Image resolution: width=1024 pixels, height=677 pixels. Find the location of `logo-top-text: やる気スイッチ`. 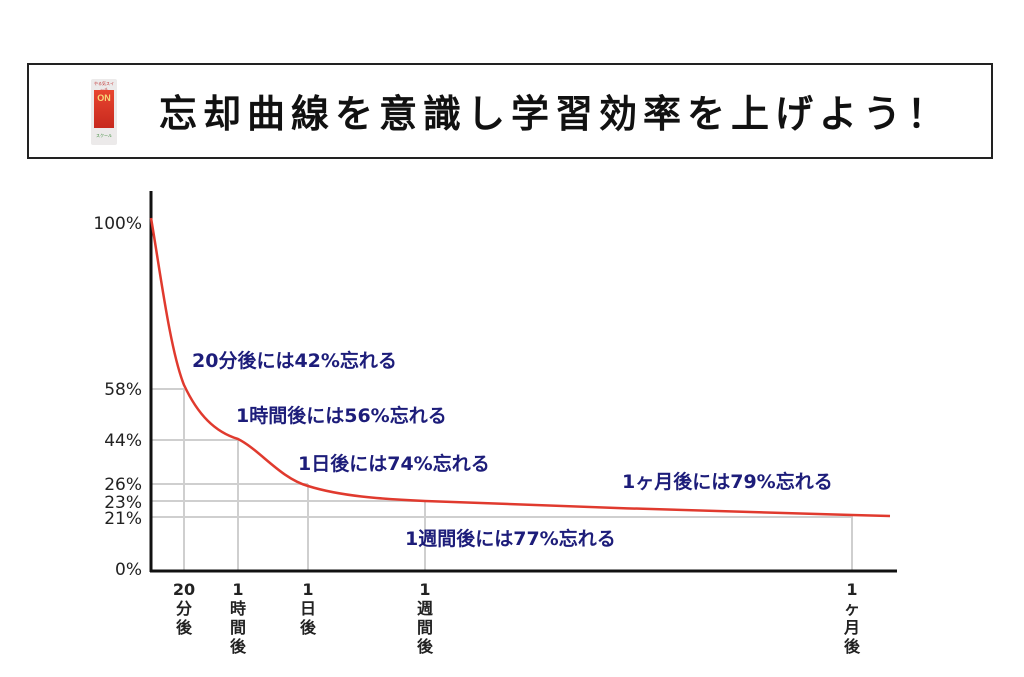

logo-top-text: やる気スイッチ is located at coordinates (104, 86).